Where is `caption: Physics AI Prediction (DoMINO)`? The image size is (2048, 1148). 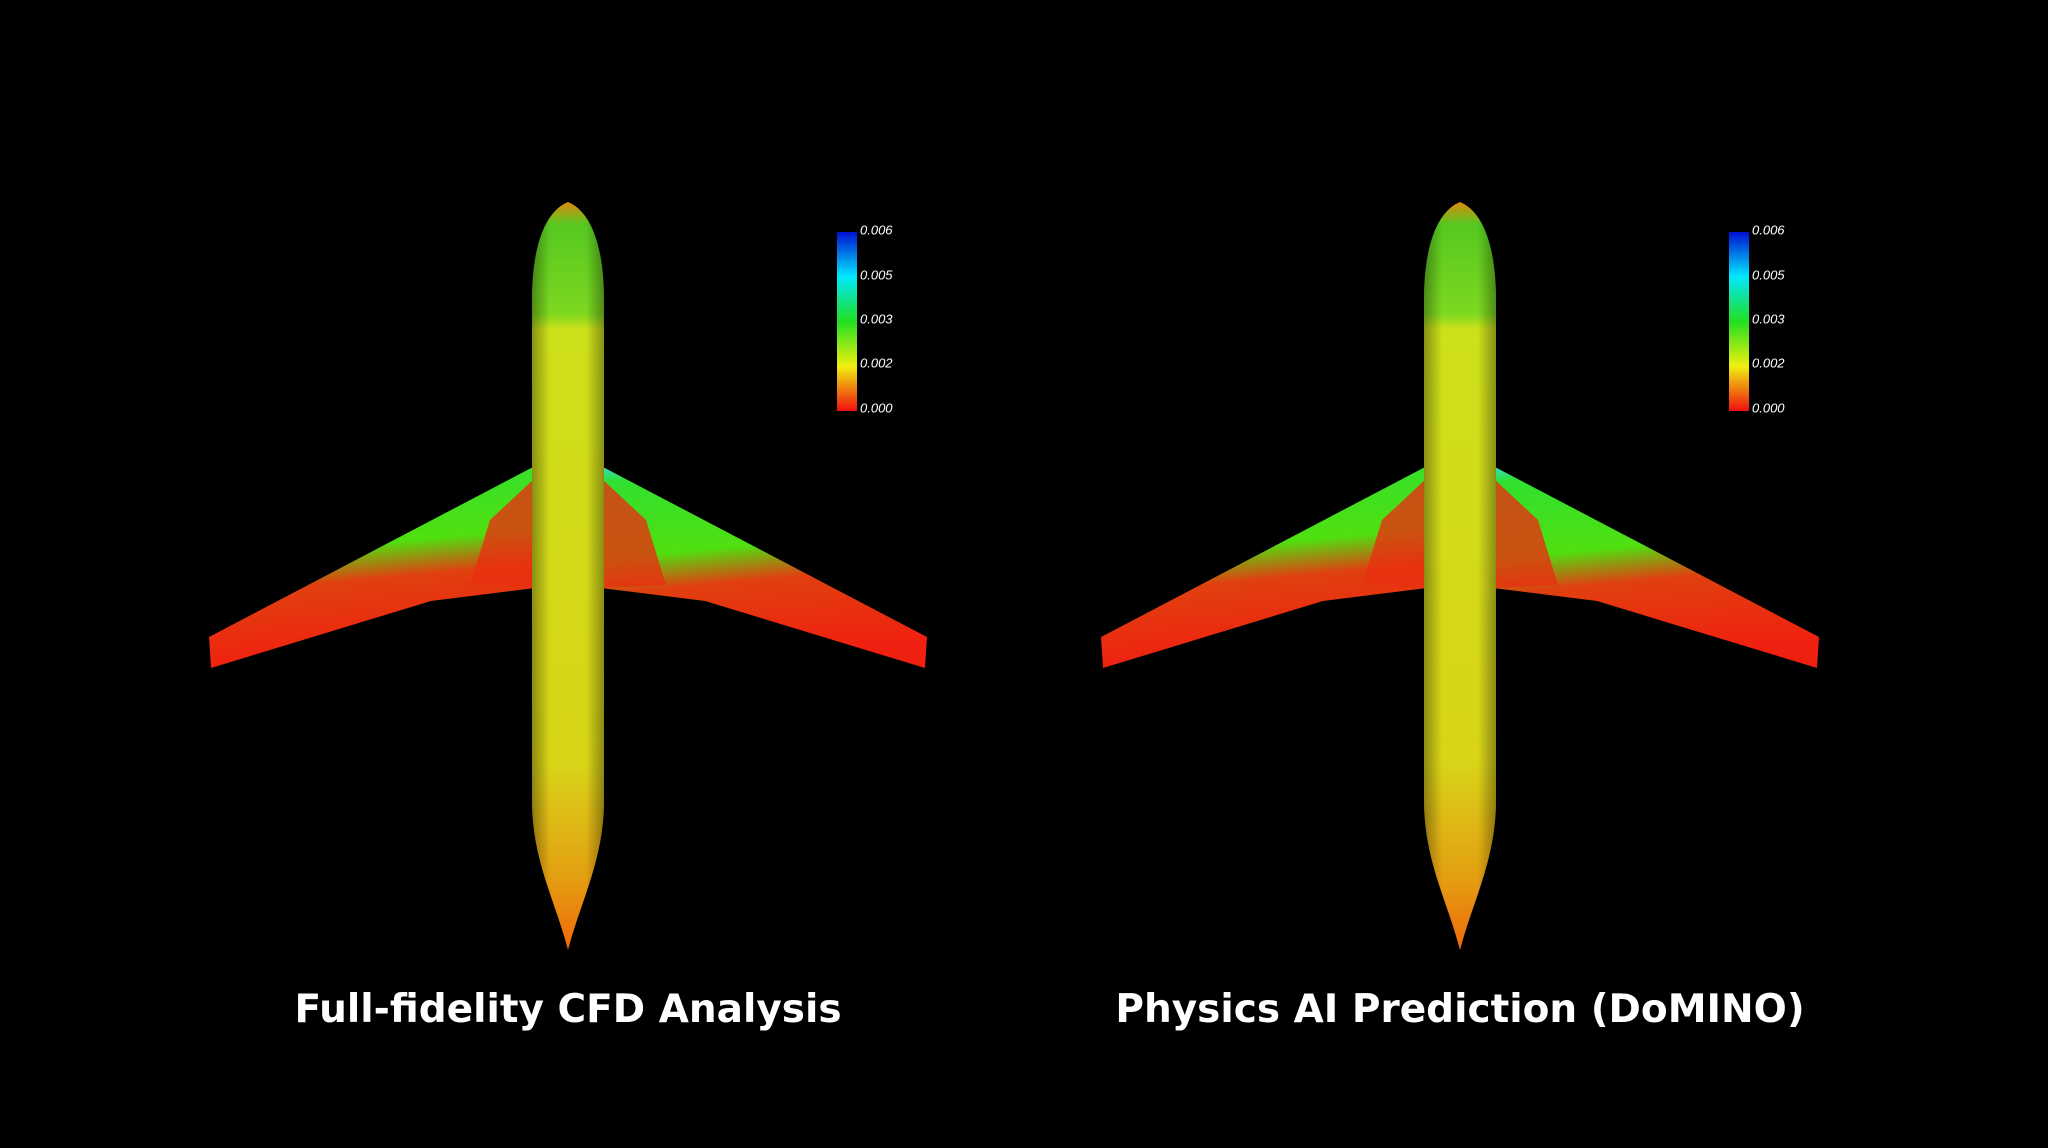 caption: Physics AI Prediction (DoMINO) is located at coordinates (1459, 1009).